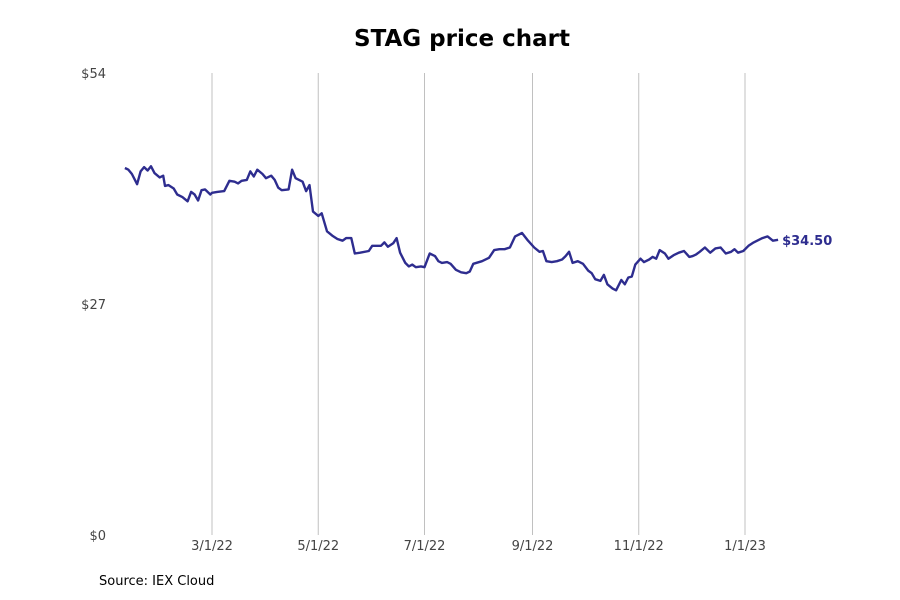 This screenshot has width=900, height=600. What do you see at coordinates (97, 536) in the screenshot?
I see `y-tick-label: $0` at bounding box center [97, 536].